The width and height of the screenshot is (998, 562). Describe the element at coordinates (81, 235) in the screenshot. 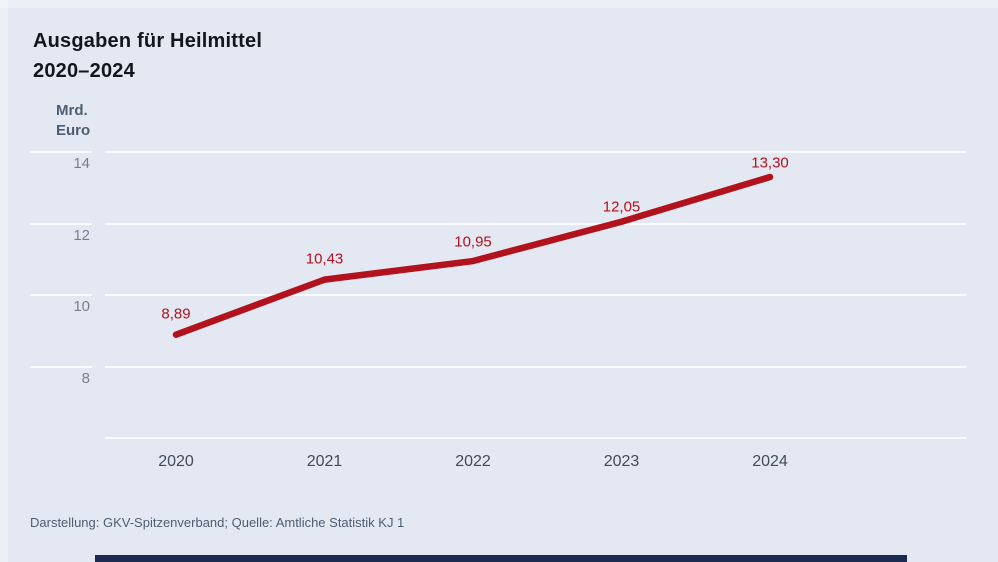

I see `y-tick-label: 12` at that location.